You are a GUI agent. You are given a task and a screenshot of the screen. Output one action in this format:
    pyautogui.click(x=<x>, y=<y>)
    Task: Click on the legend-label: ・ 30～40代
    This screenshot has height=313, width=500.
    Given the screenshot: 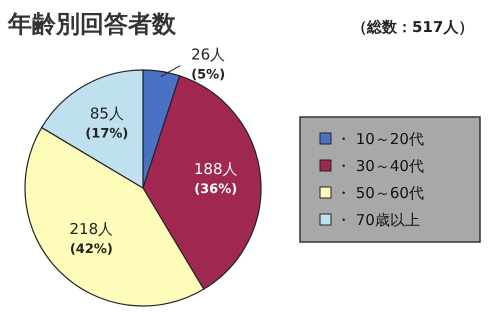 What is the action you would take?
    pyautogui.click(x=380, y=166)
    